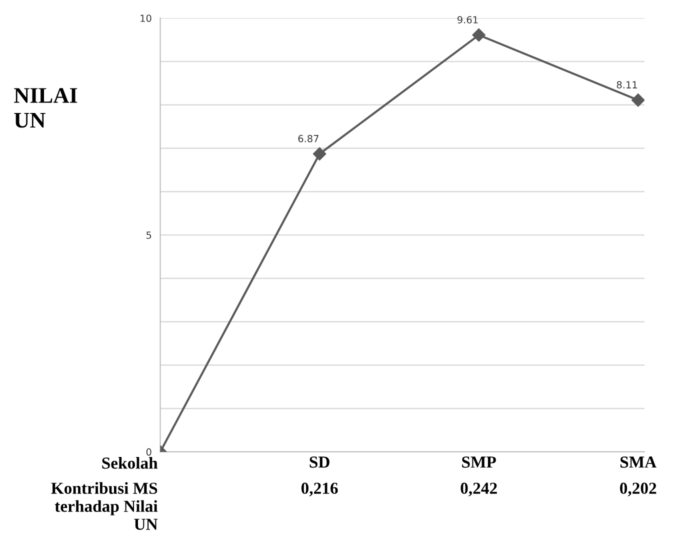 The height and width of the screenshot is (549, 682). What do you see at coordinates (46, 108) in the screenshot?
I see `y-axis-title: NILAI UN` at bounding box center [46, 108].